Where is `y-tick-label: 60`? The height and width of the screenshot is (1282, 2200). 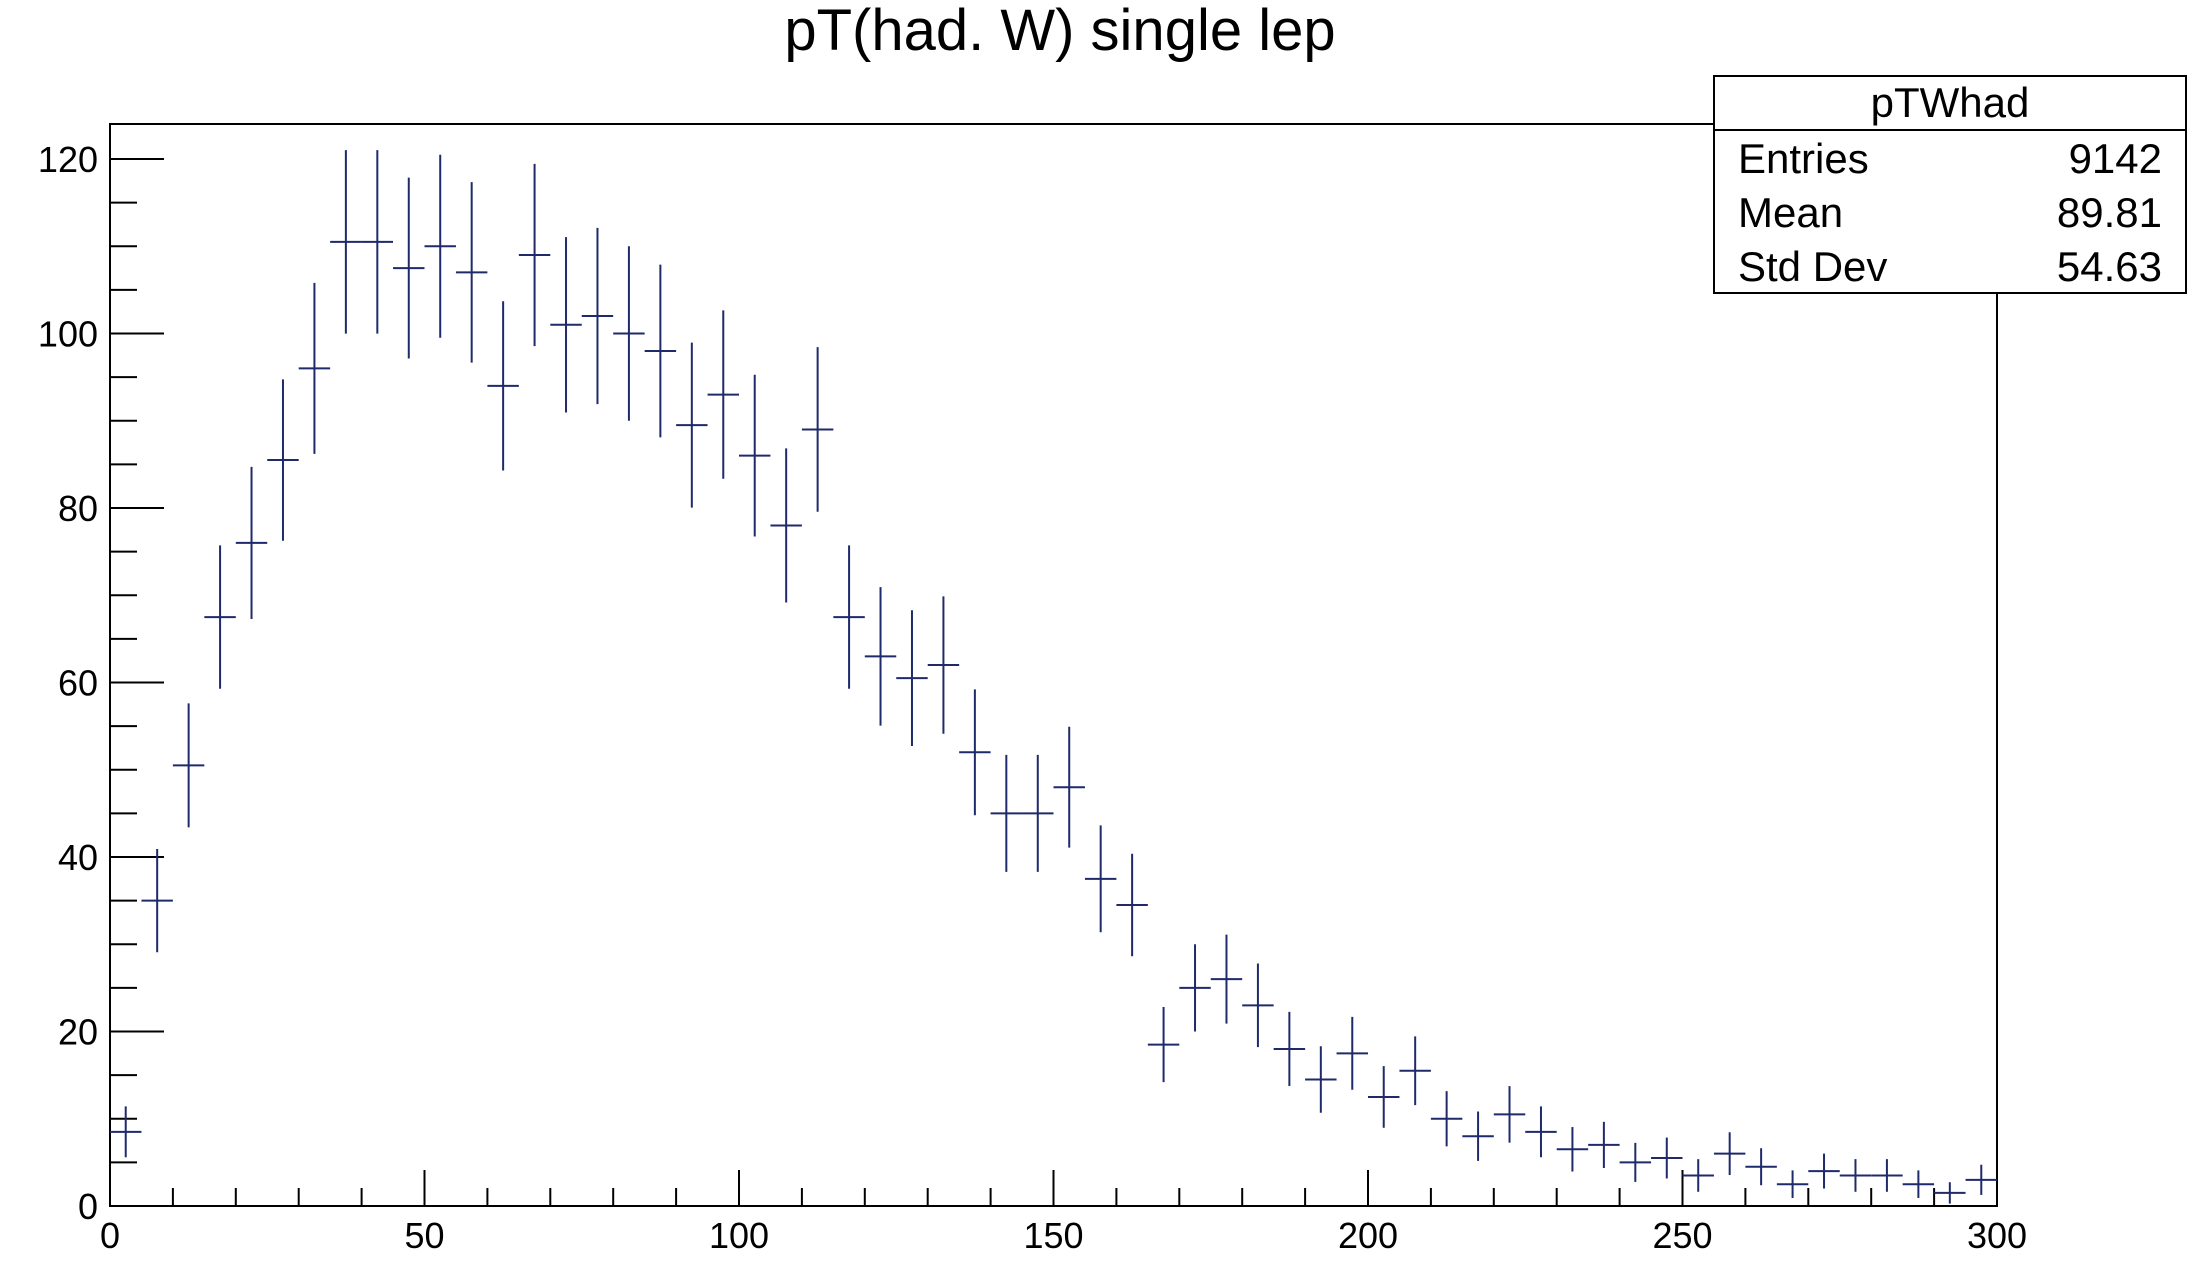 y-tick-label: 60 is located at coordinates (78, 683).